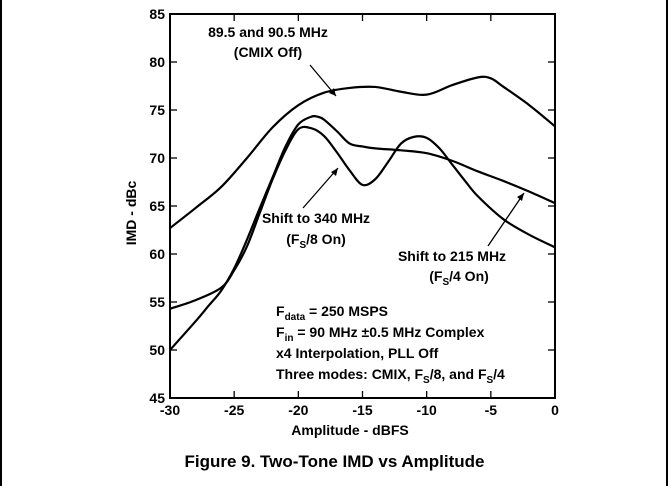 The width and height of the screenshot is (669, 486). What do you see at coordinates (334, 461) in the screenshot?
I see `figure-caption: Figure 9. Two-Tone IMD vs Amplitude` at bounding box center [334, 461].